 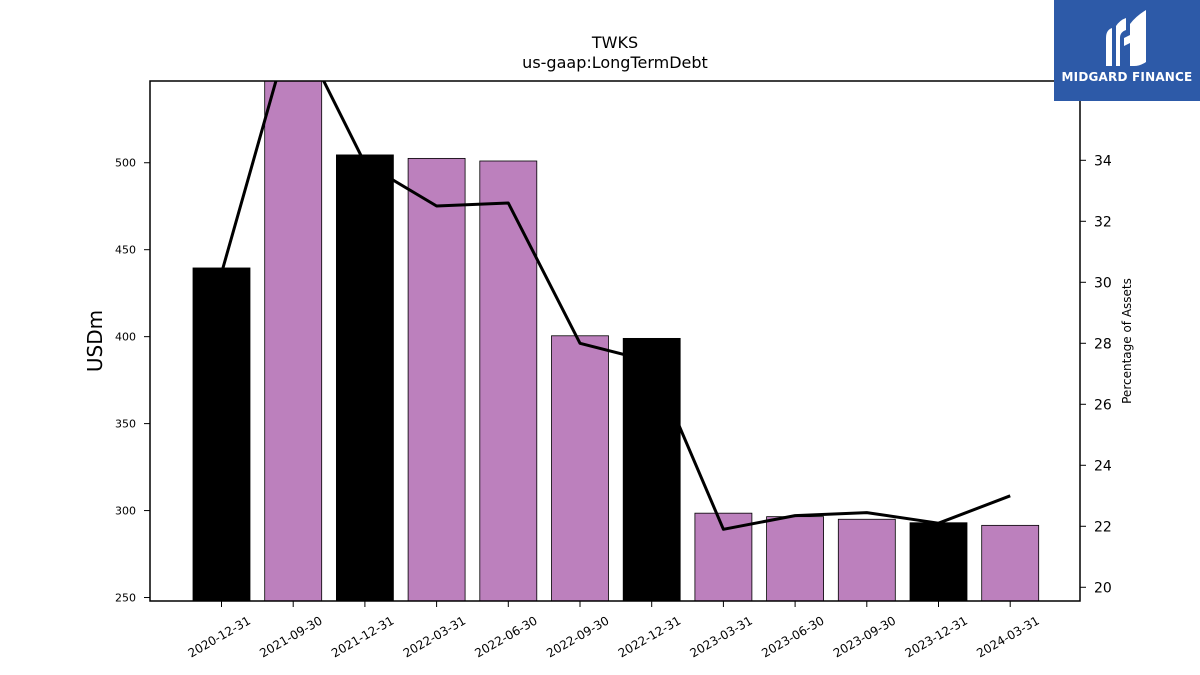 I want to click on y2-tick-label: 34, so click(x=1103, y=161).